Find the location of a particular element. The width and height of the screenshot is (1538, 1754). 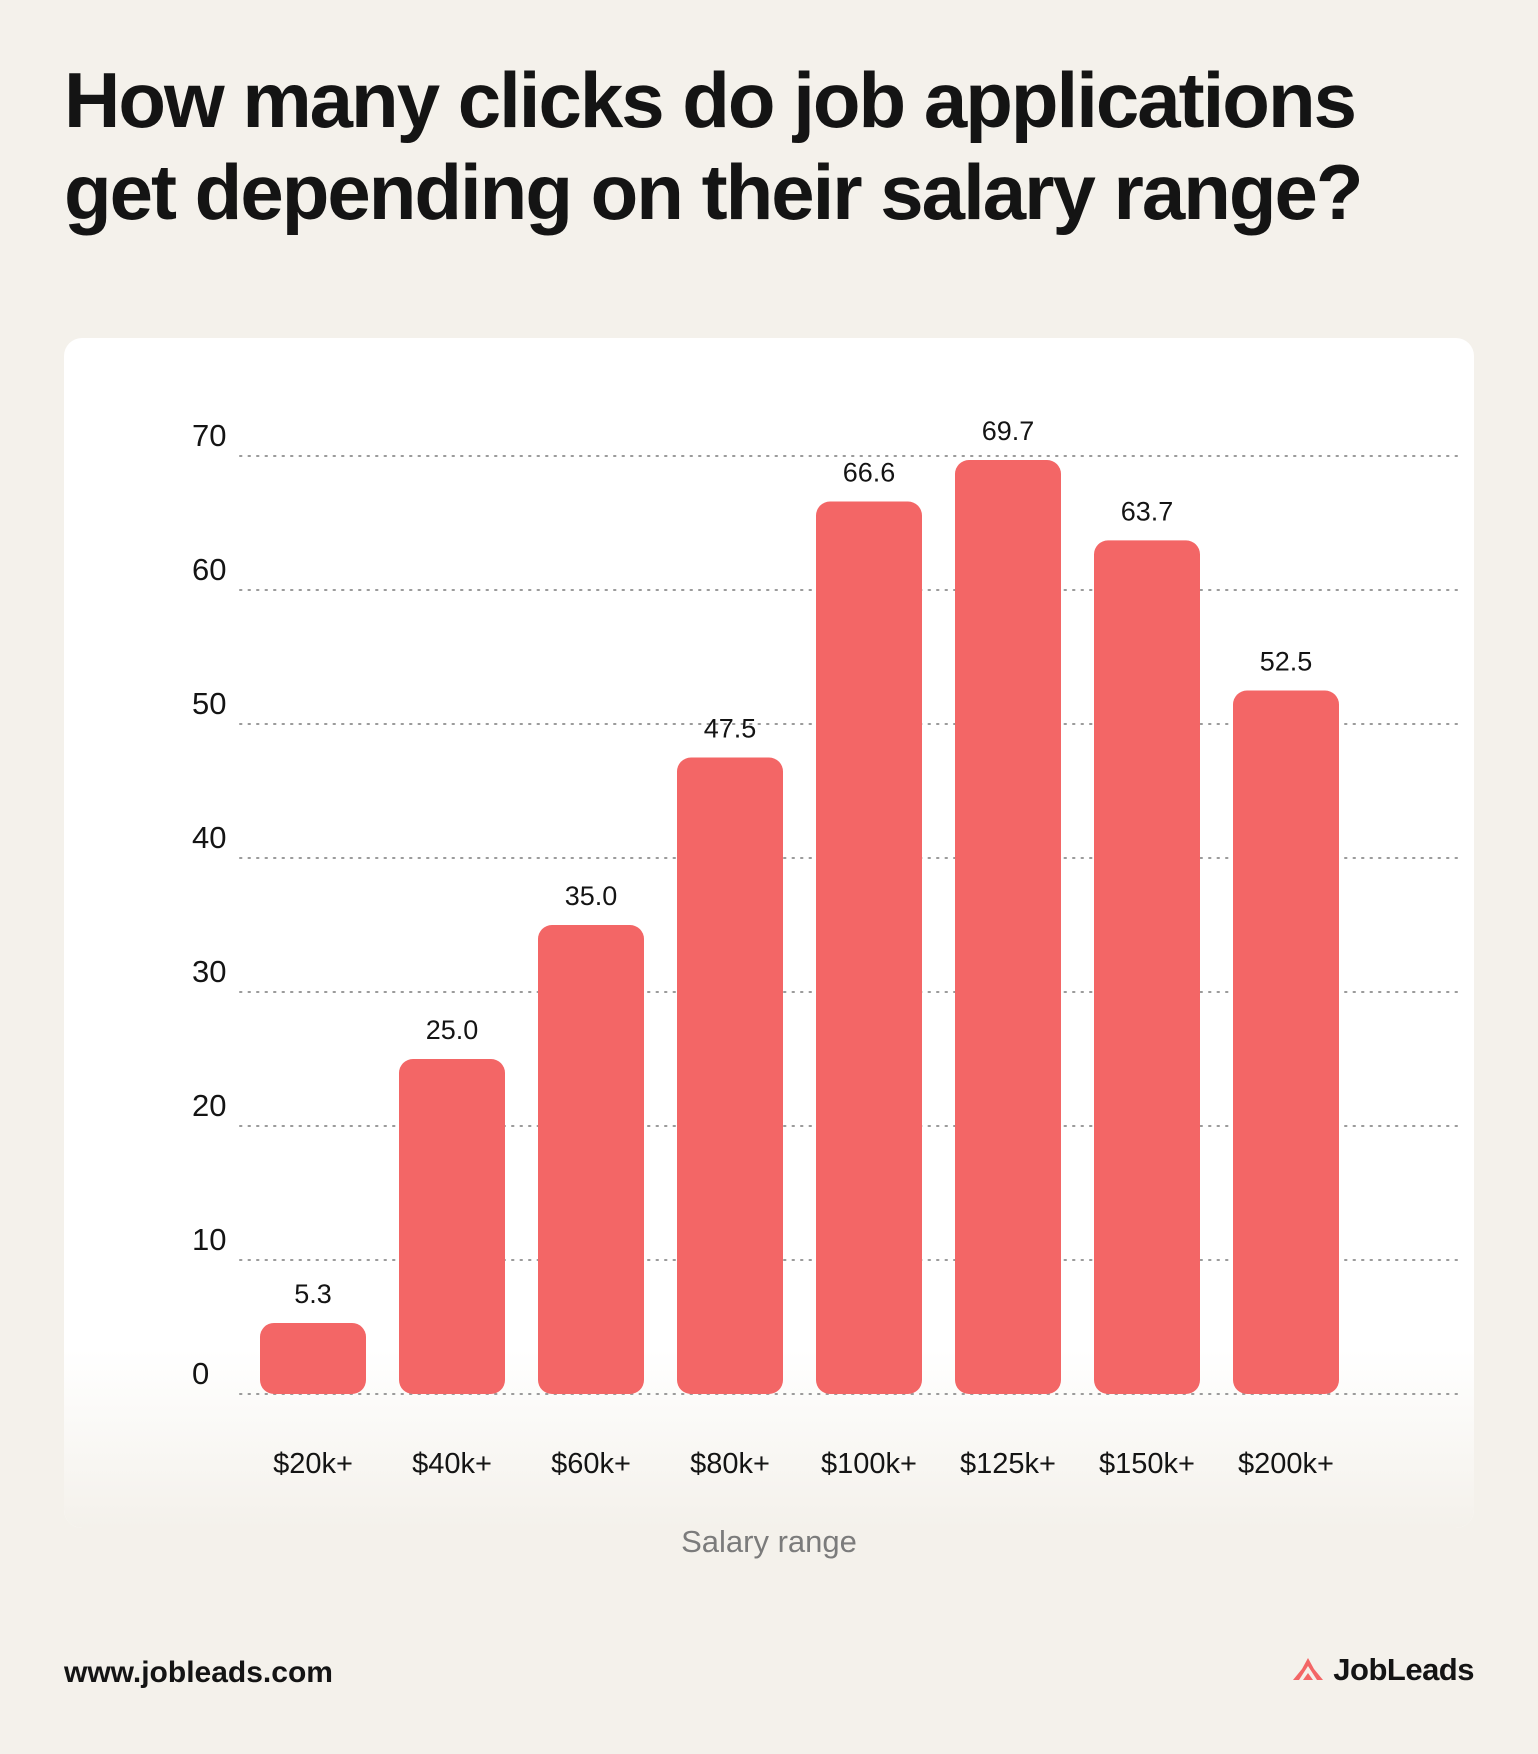

data-label: 63.7 is located at coordinates (1147, 511).